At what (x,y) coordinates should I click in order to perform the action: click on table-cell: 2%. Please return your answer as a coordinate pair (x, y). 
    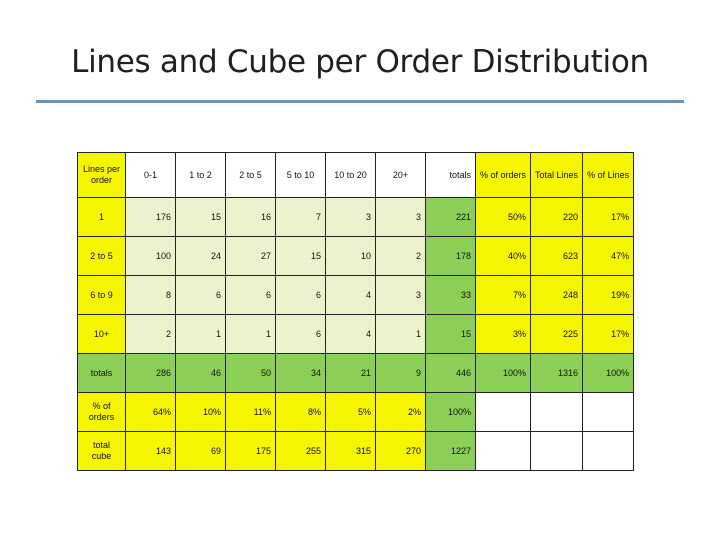
    Looking at the image, I should click on (400, 412).